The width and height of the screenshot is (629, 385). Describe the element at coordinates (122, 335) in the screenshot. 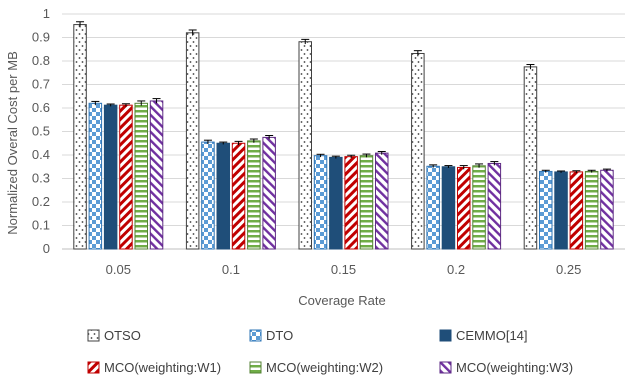

I see `legend-label: OTSO` at that location.